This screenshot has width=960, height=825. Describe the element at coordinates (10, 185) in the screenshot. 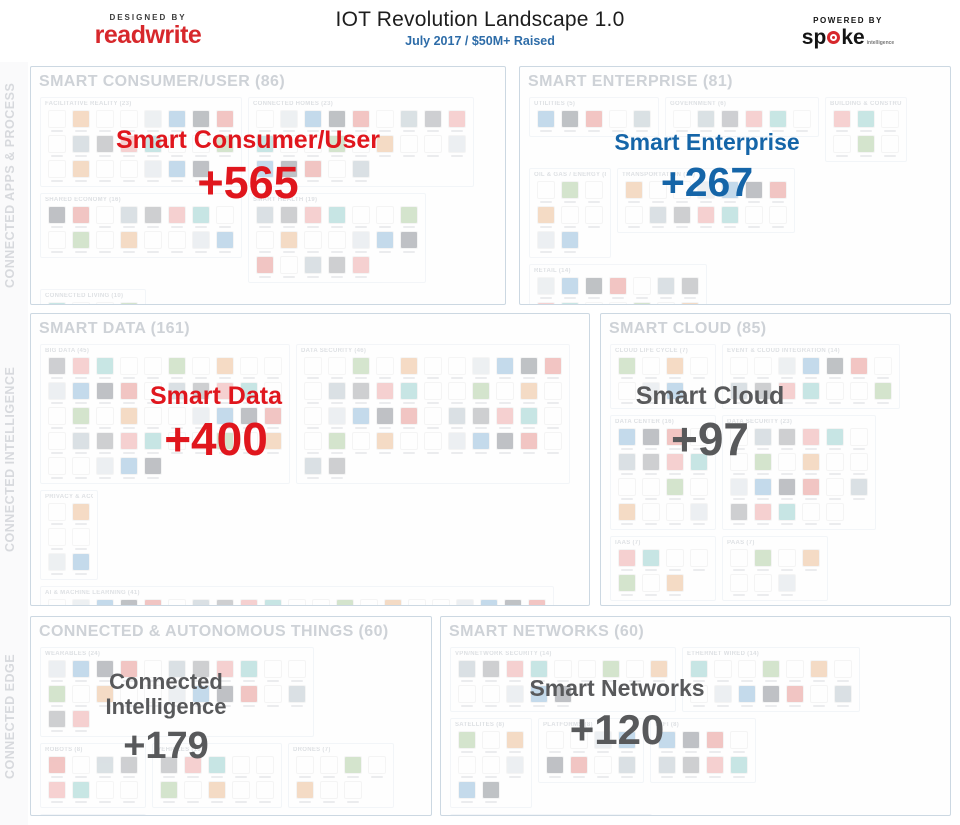

I see `row-label-connected-apps-process: CONNECTED APPS & PROCESS` at that location.